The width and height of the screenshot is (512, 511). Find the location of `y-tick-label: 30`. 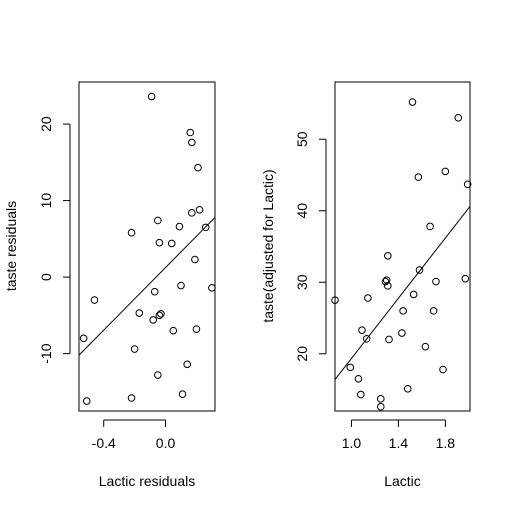

y-tick-label: 30 is located at coordinates (302, 282).